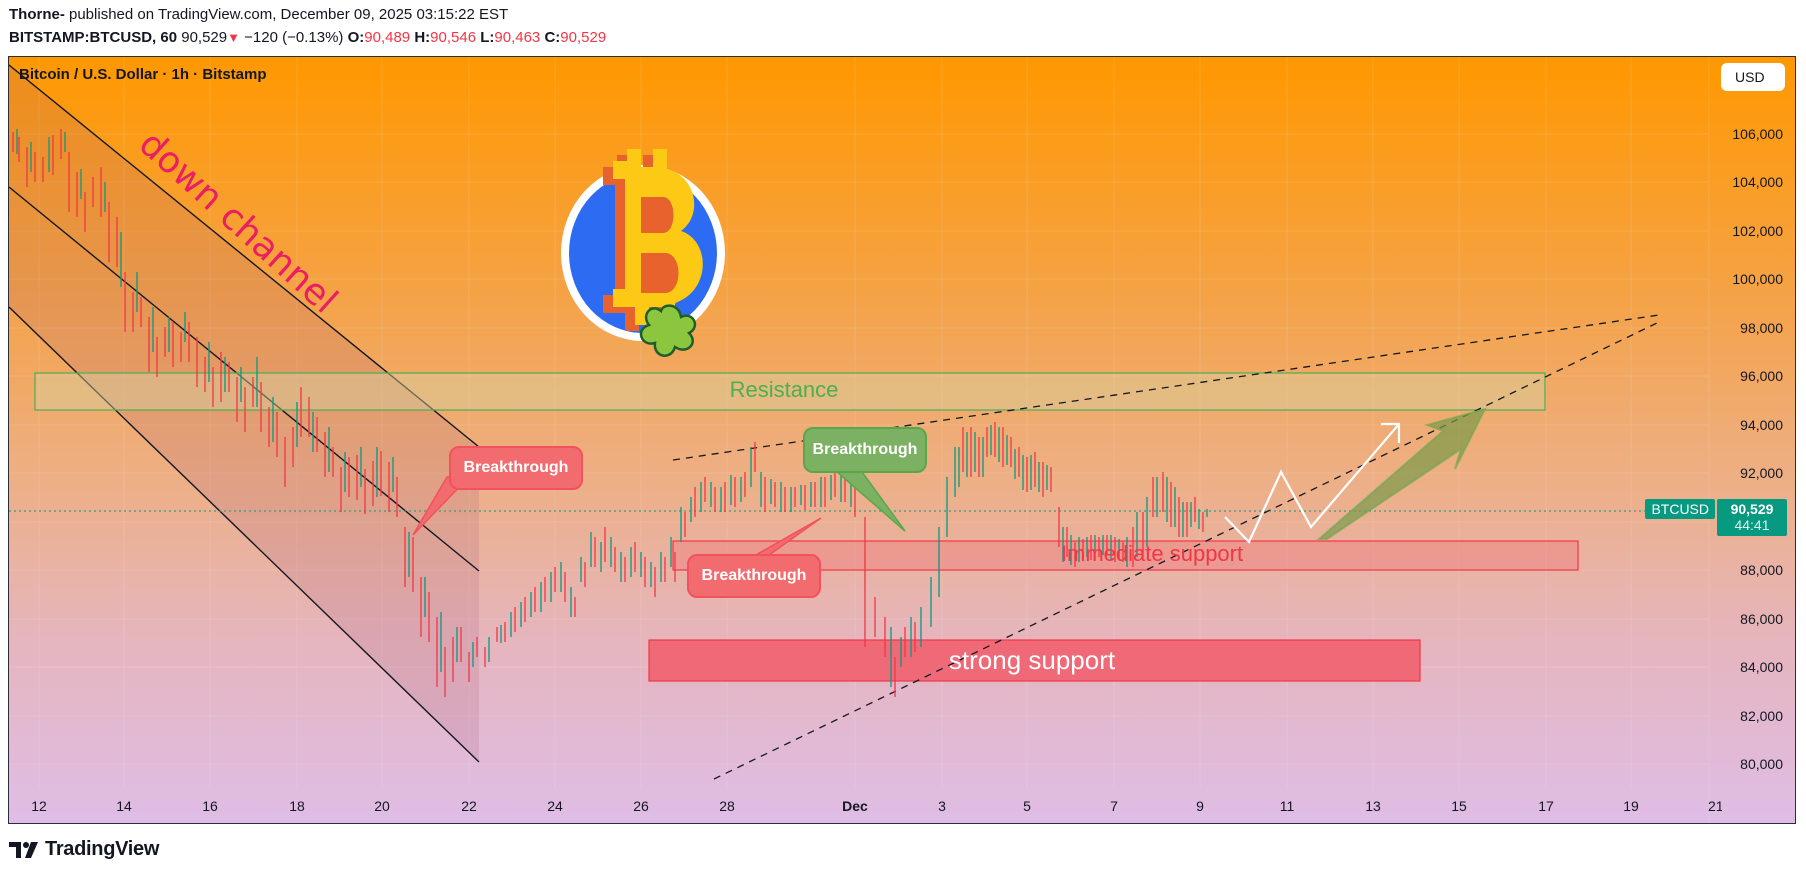 This screenshot has height=872, width=1806. Describe the element at coordinates (297, 806) in the screenshot. I see `x-tick: 18` at that location.